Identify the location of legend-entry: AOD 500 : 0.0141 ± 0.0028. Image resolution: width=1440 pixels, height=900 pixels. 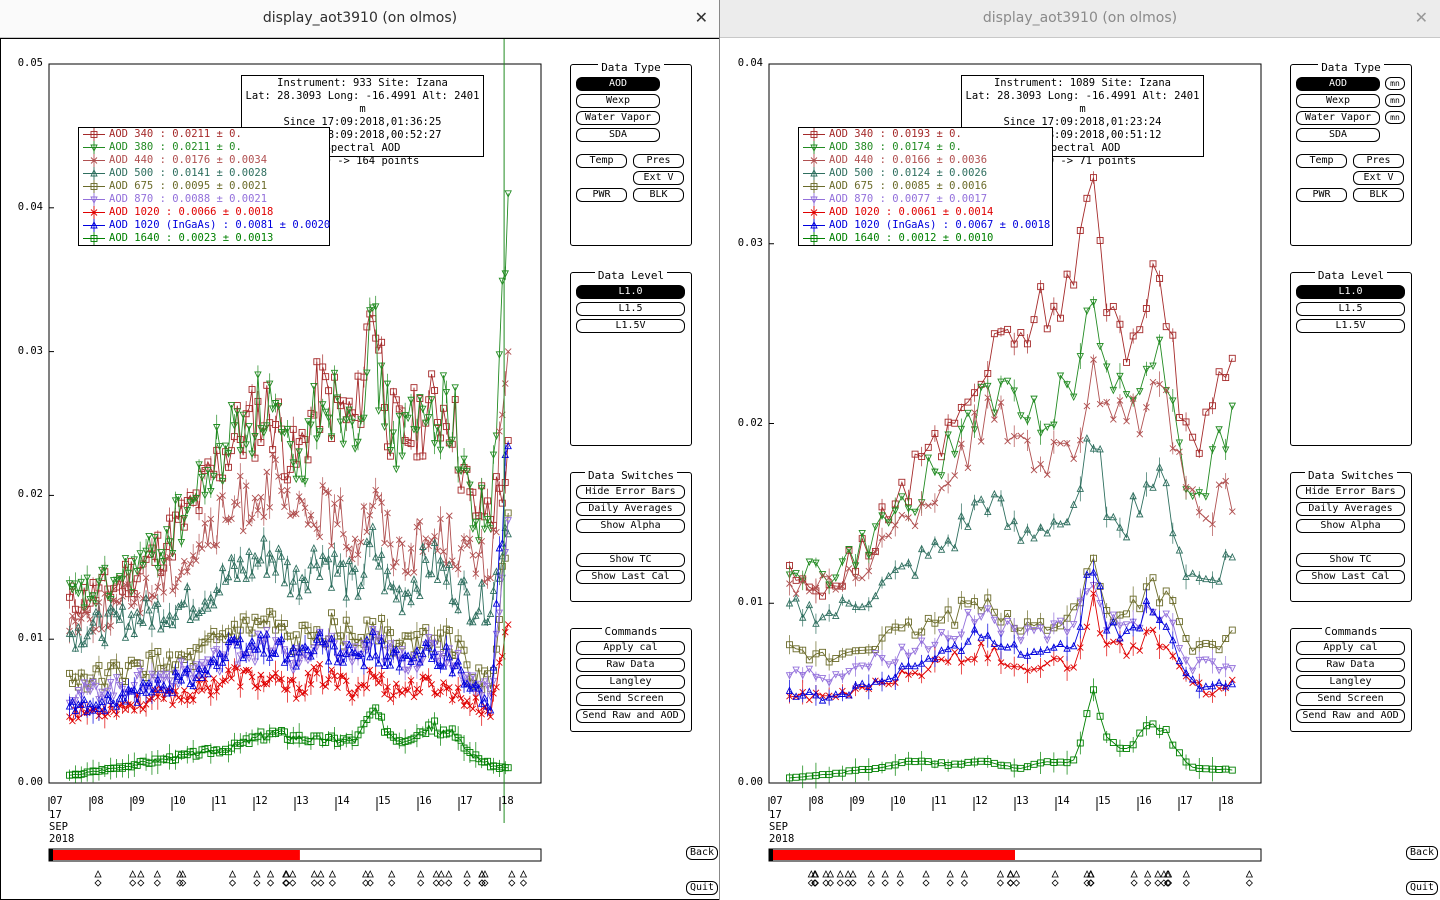
(204, 173).